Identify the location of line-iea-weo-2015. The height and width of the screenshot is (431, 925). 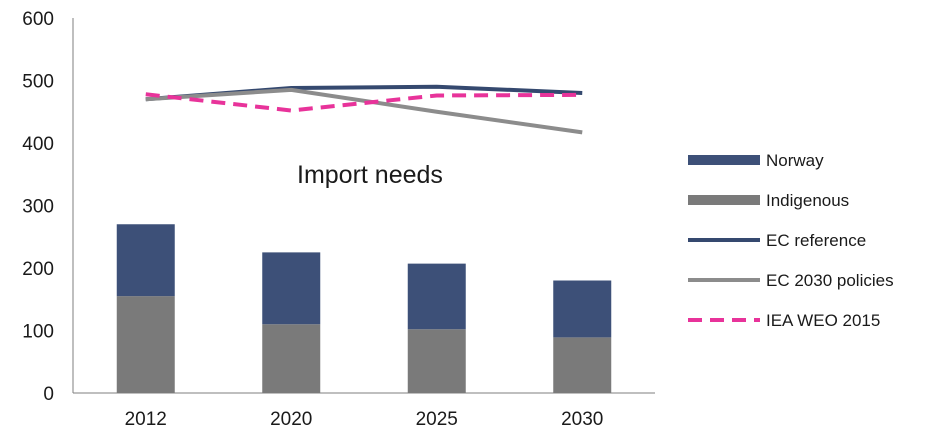
(364, 102).